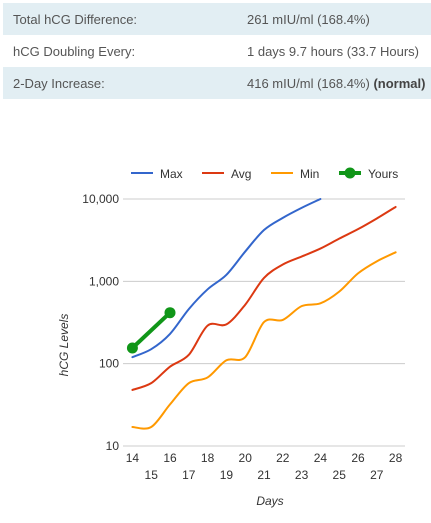 The height and width of the screenshot is (523, 431). Describe the element at coordinates (227, 475) in the screenshot. I see `x-tick-label: 19` at that location.